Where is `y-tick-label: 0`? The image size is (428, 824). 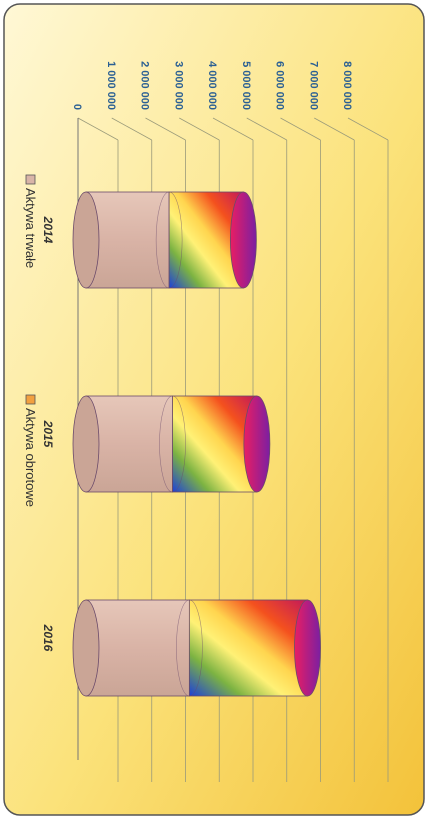 y-tick-label: 0 is located at coordinates (77, 107).